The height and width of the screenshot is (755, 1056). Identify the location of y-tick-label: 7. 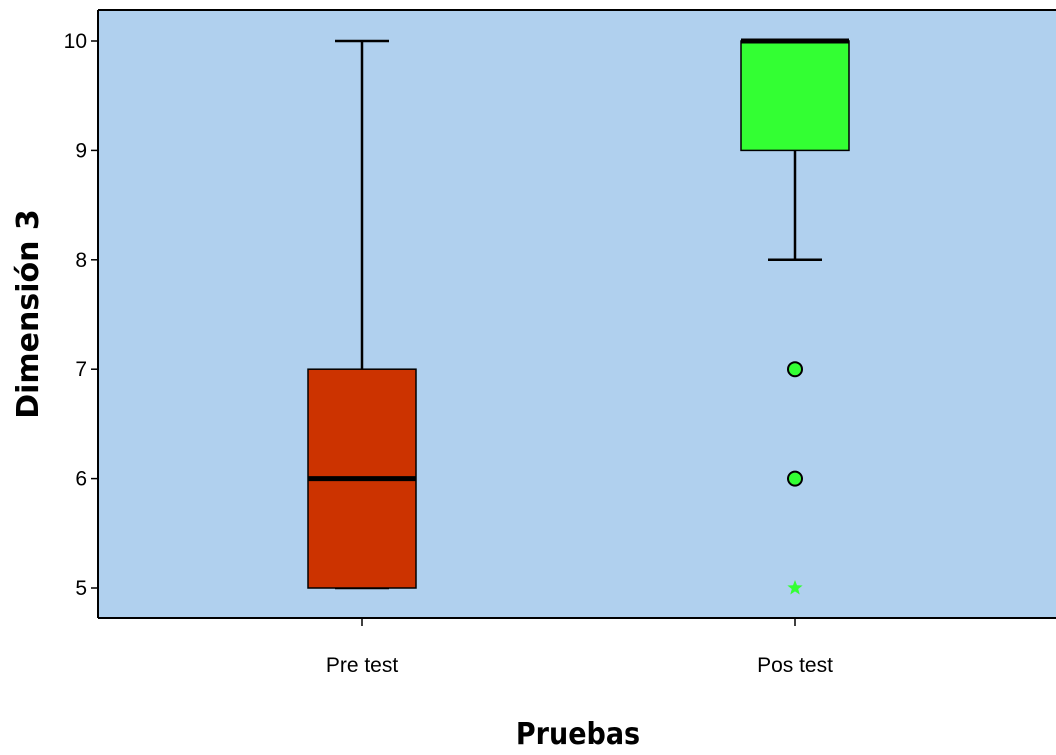
(81, 369).